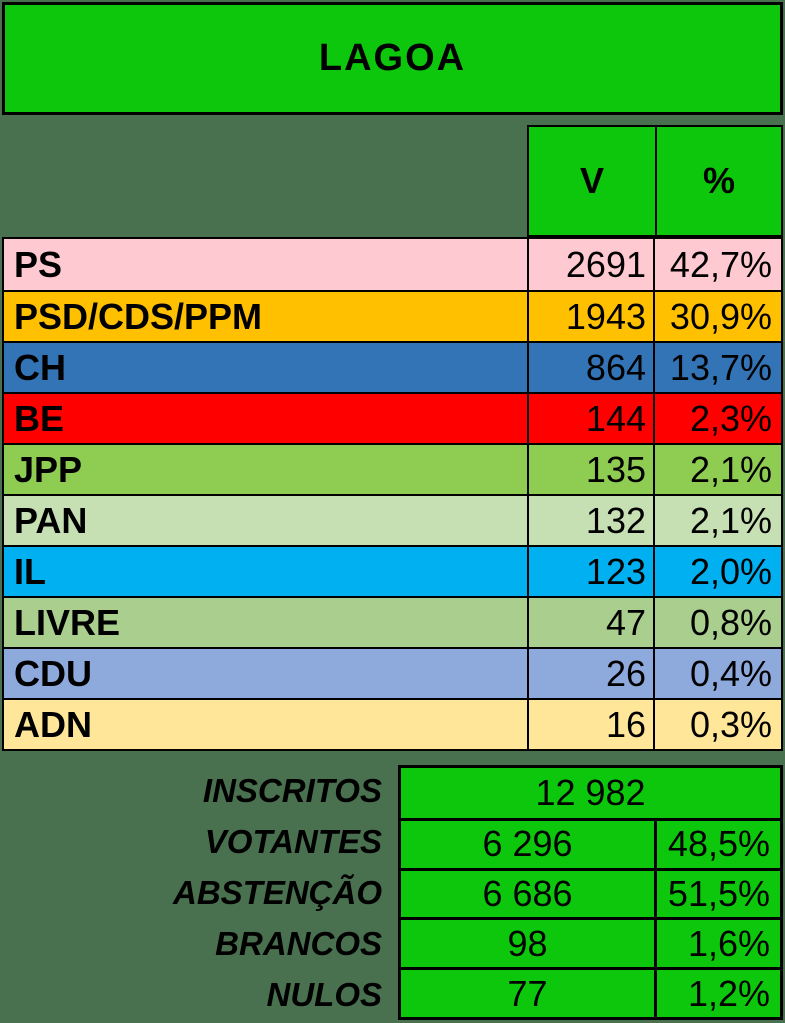 The height and width of the screenshot is (1023, 785). Describe the element at coordinates (717, 724) in the screenshot. I see `party-percent-cell: 0,3%` at that location.